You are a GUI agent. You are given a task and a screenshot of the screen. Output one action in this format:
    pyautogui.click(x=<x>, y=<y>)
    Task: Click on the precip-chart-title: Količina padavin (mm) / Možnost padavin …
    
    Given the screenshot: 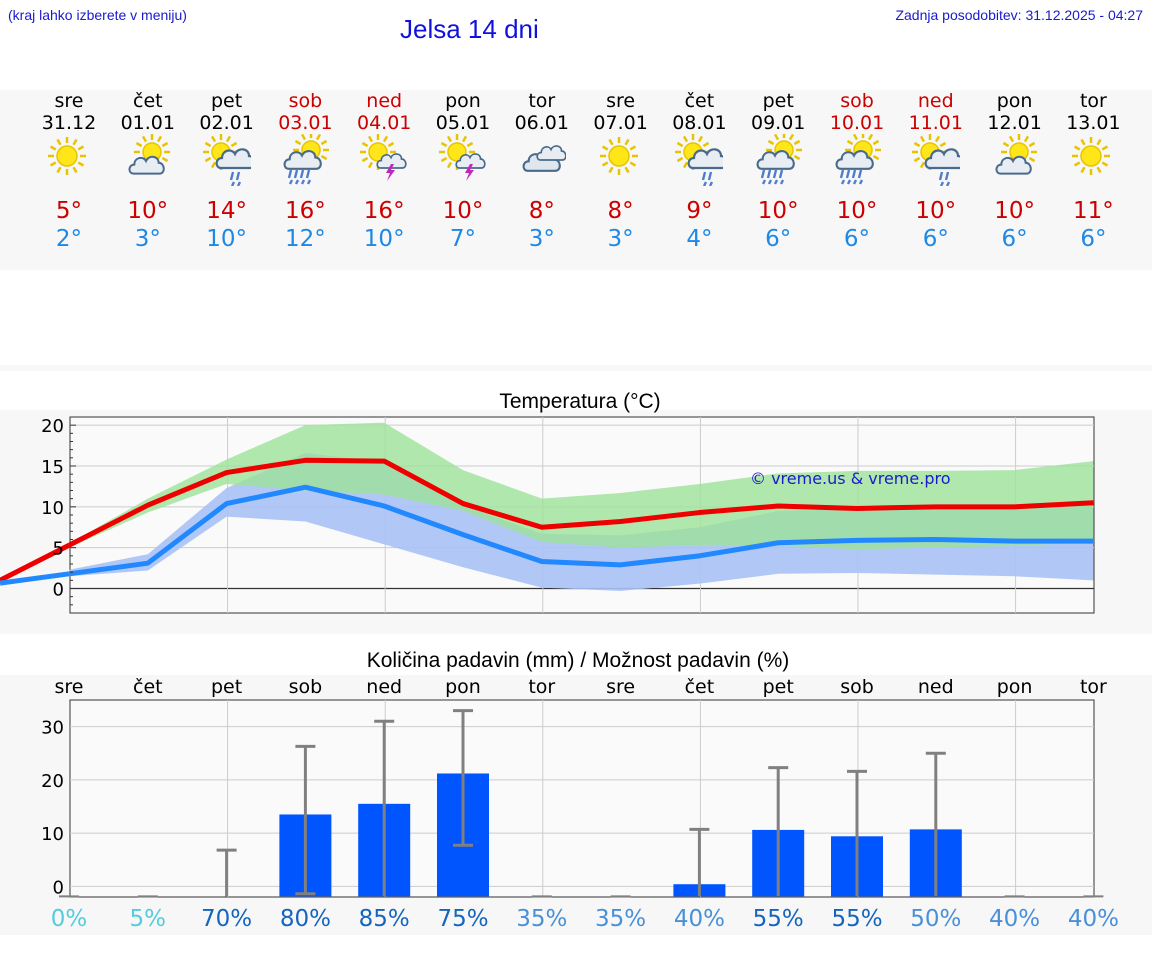 What is the action you would take?
    pyautogui.click(x=578, y=660)
    